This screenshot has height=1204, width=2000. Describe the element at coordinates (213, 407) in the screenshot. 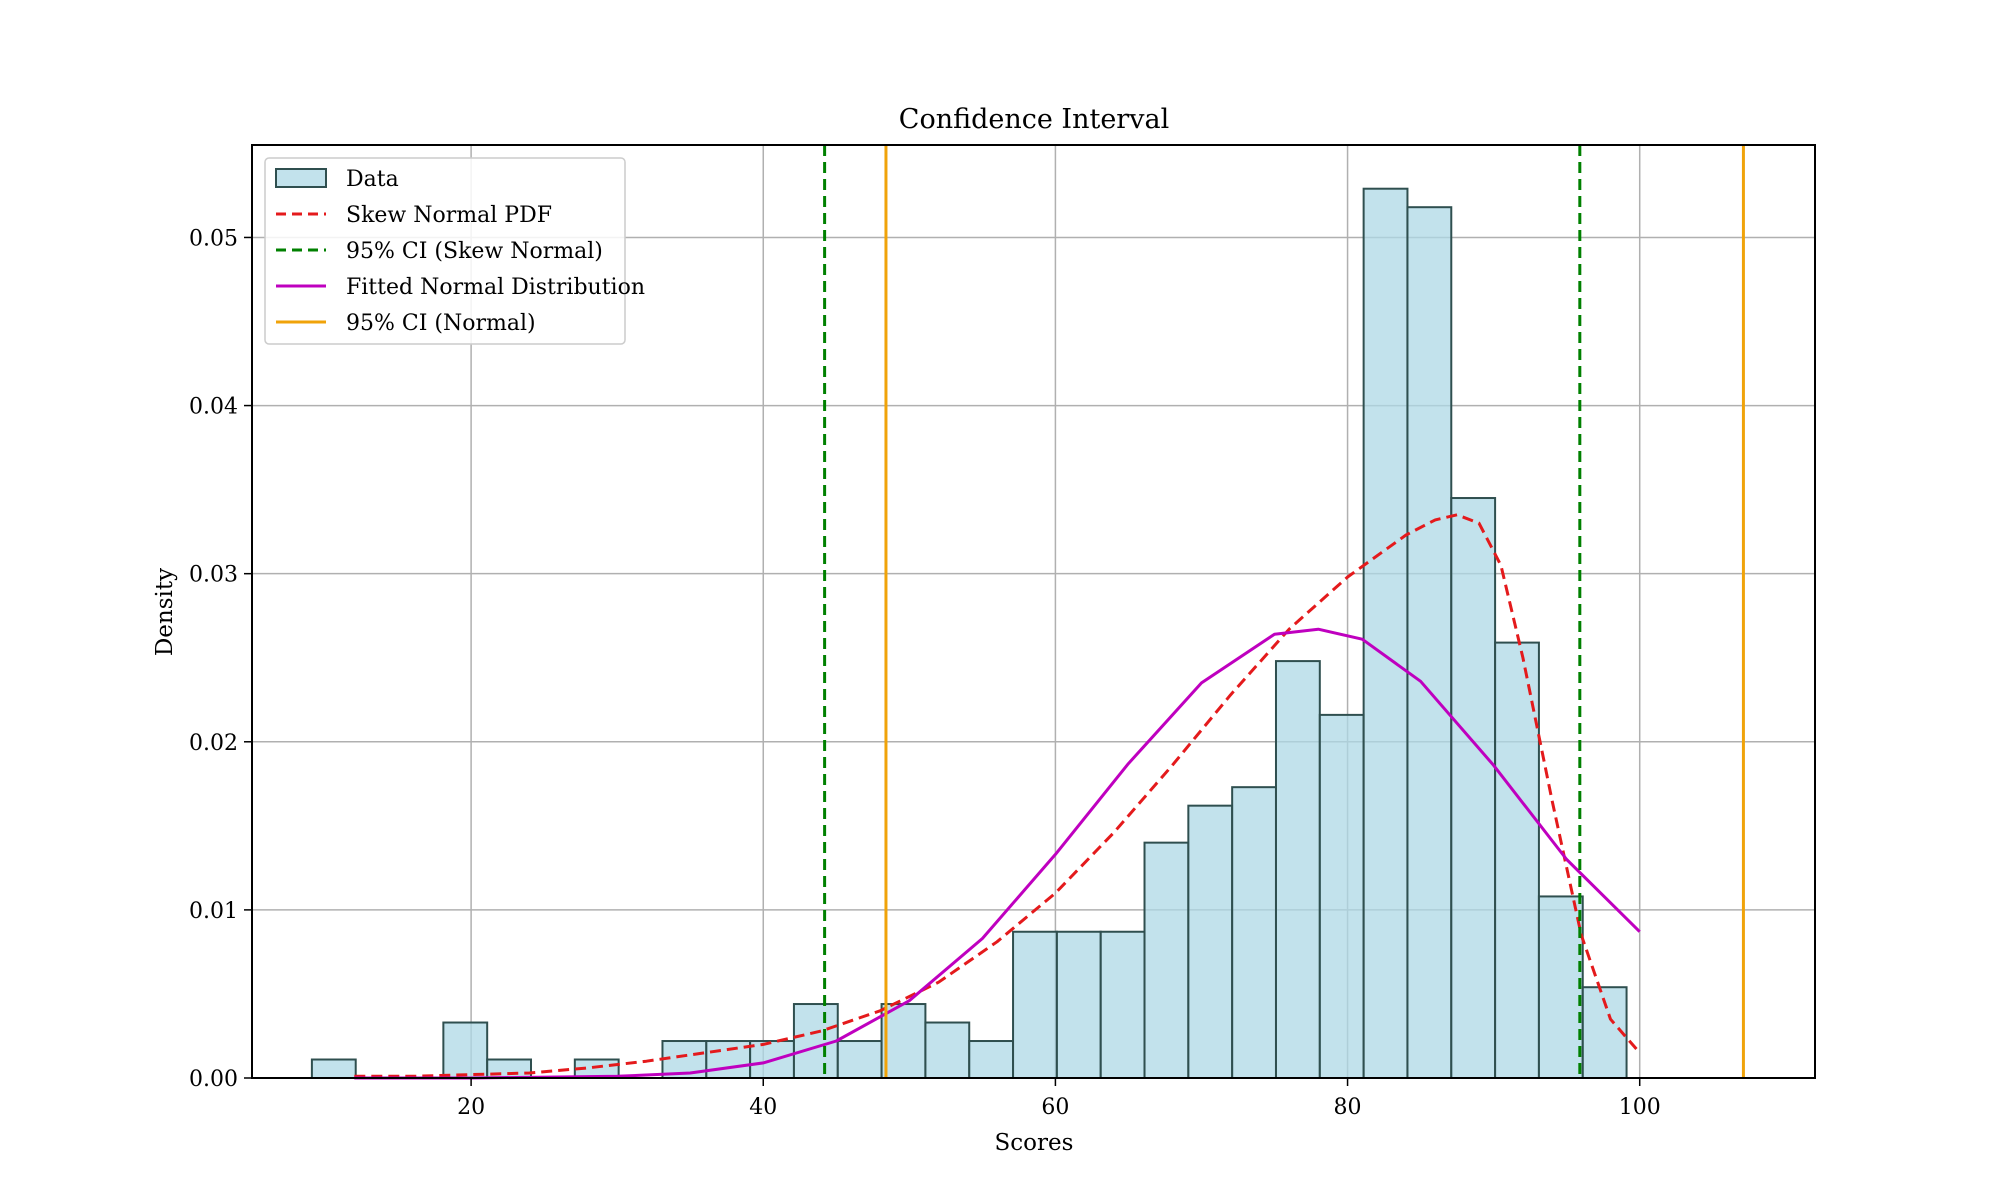

I see `y-tick-label: 0.04` at that location.